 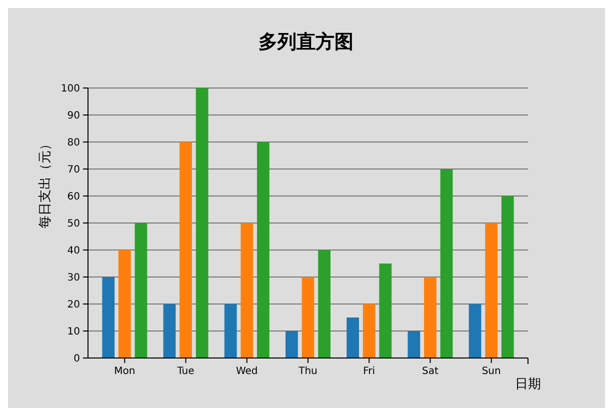 What do you see at coordinates (73, 305) in the screenshot?
I see `y-tick-label: 20` at bounding box center [73, 305].